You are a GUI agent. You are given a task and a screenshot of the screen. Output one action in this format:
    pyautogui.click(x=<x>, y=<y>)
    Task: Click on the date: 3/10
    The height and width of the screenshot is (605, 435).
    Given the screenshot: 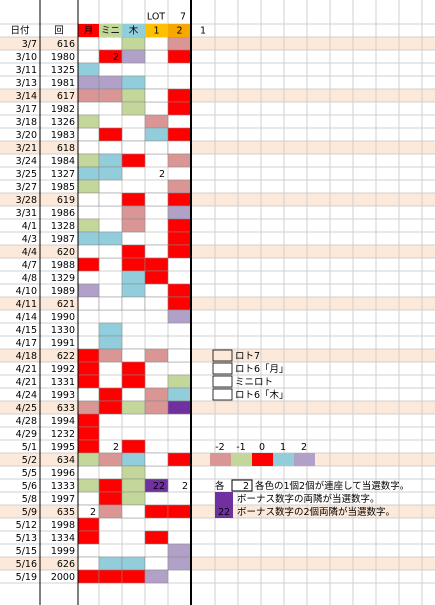 What is the action you would take?
    pyautogui.click(x=26, y=57)
    